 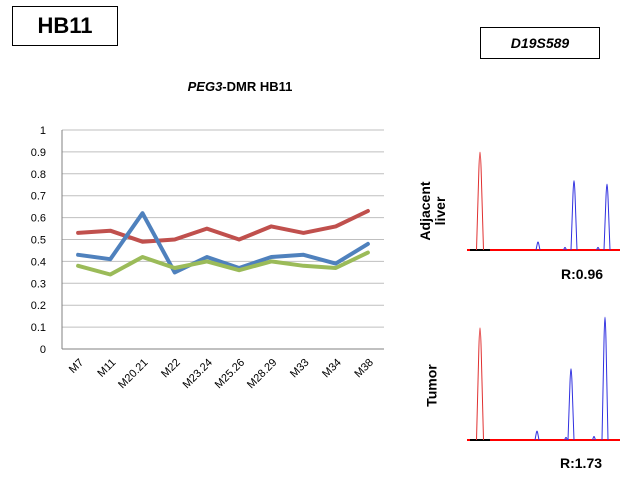 I want to click on y-tick-label: 0.5, so click(x=38, y=241).